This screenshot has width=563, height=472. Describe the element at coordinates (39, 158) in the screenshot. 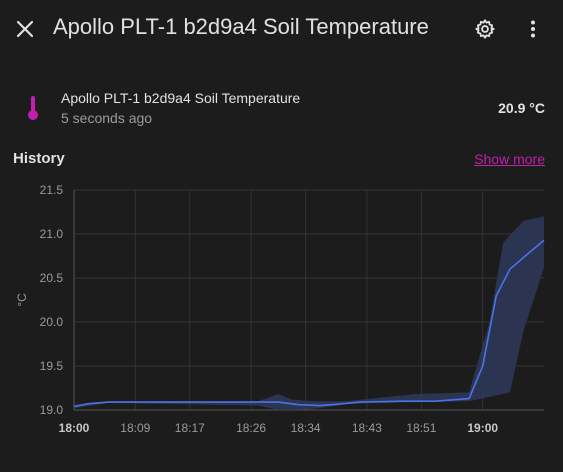

I see `history-title: History` at that location.